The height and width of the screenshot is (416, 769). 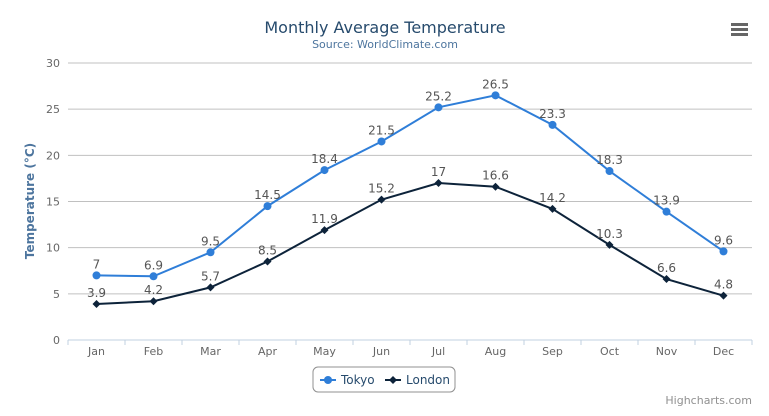 What do you see at coordinates (384, 27) in the screenshot?
I see `chart-title: Monthly Average Temperature` at bounding box center [384, 27].